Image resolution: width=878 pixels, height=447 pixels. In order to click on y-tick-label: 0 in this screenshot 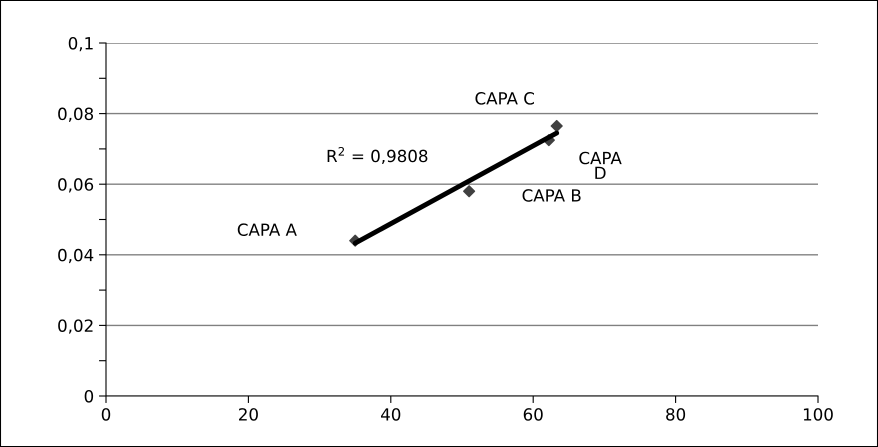, I will do `click(89, 396)`.